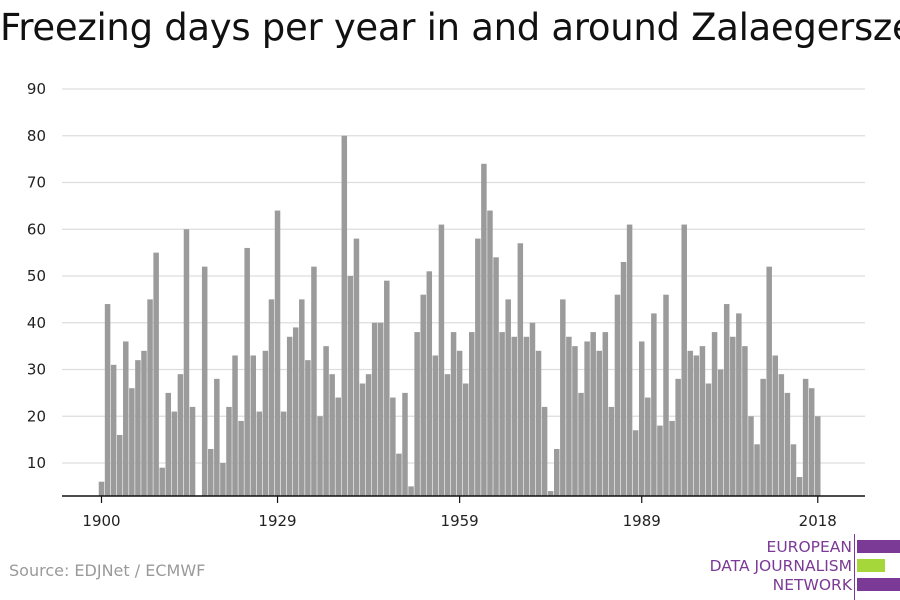 The image size is (900, 600). What do you see at coordinates (253, 425) in the screenshot?
I see `bar-1925` at bounding box center [253, 425].